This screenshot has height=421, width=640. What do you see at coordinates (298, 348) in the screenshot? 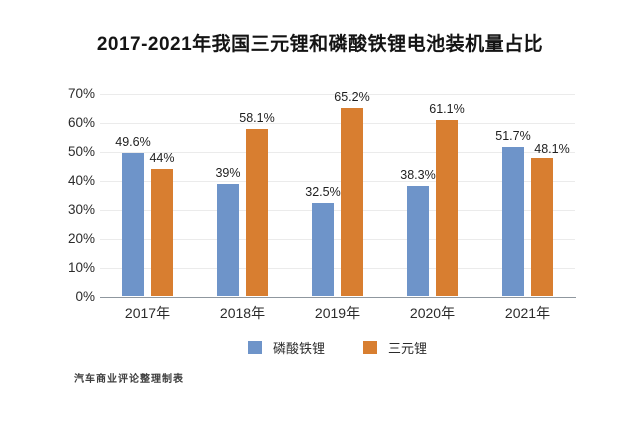
I see `legend-label-lfp: 磷酸铁锂` at bounding box center [298, 348].